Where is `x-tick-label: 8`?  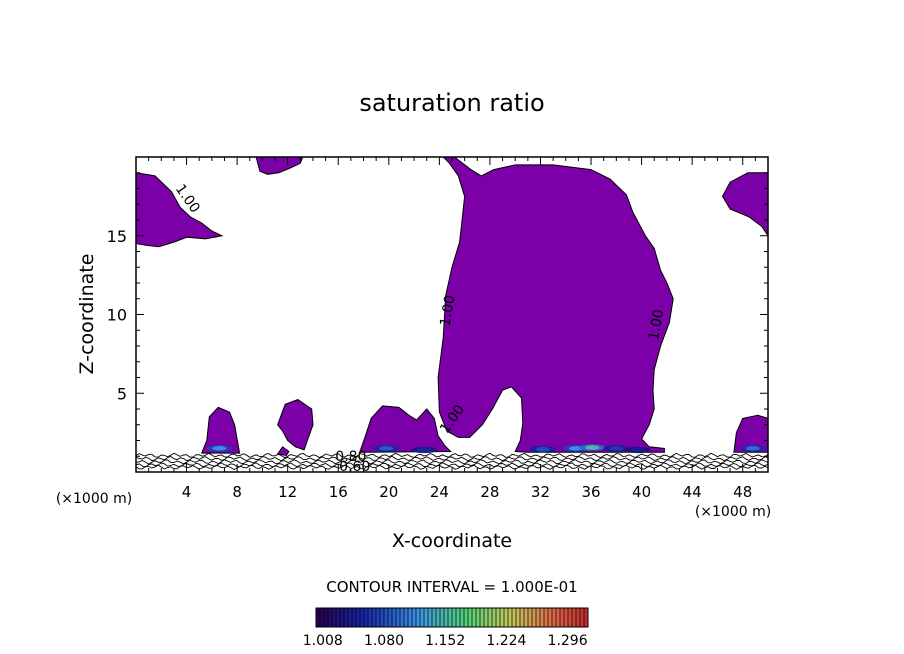 x-tick-label: 8 is located at coordinates (237, 492).